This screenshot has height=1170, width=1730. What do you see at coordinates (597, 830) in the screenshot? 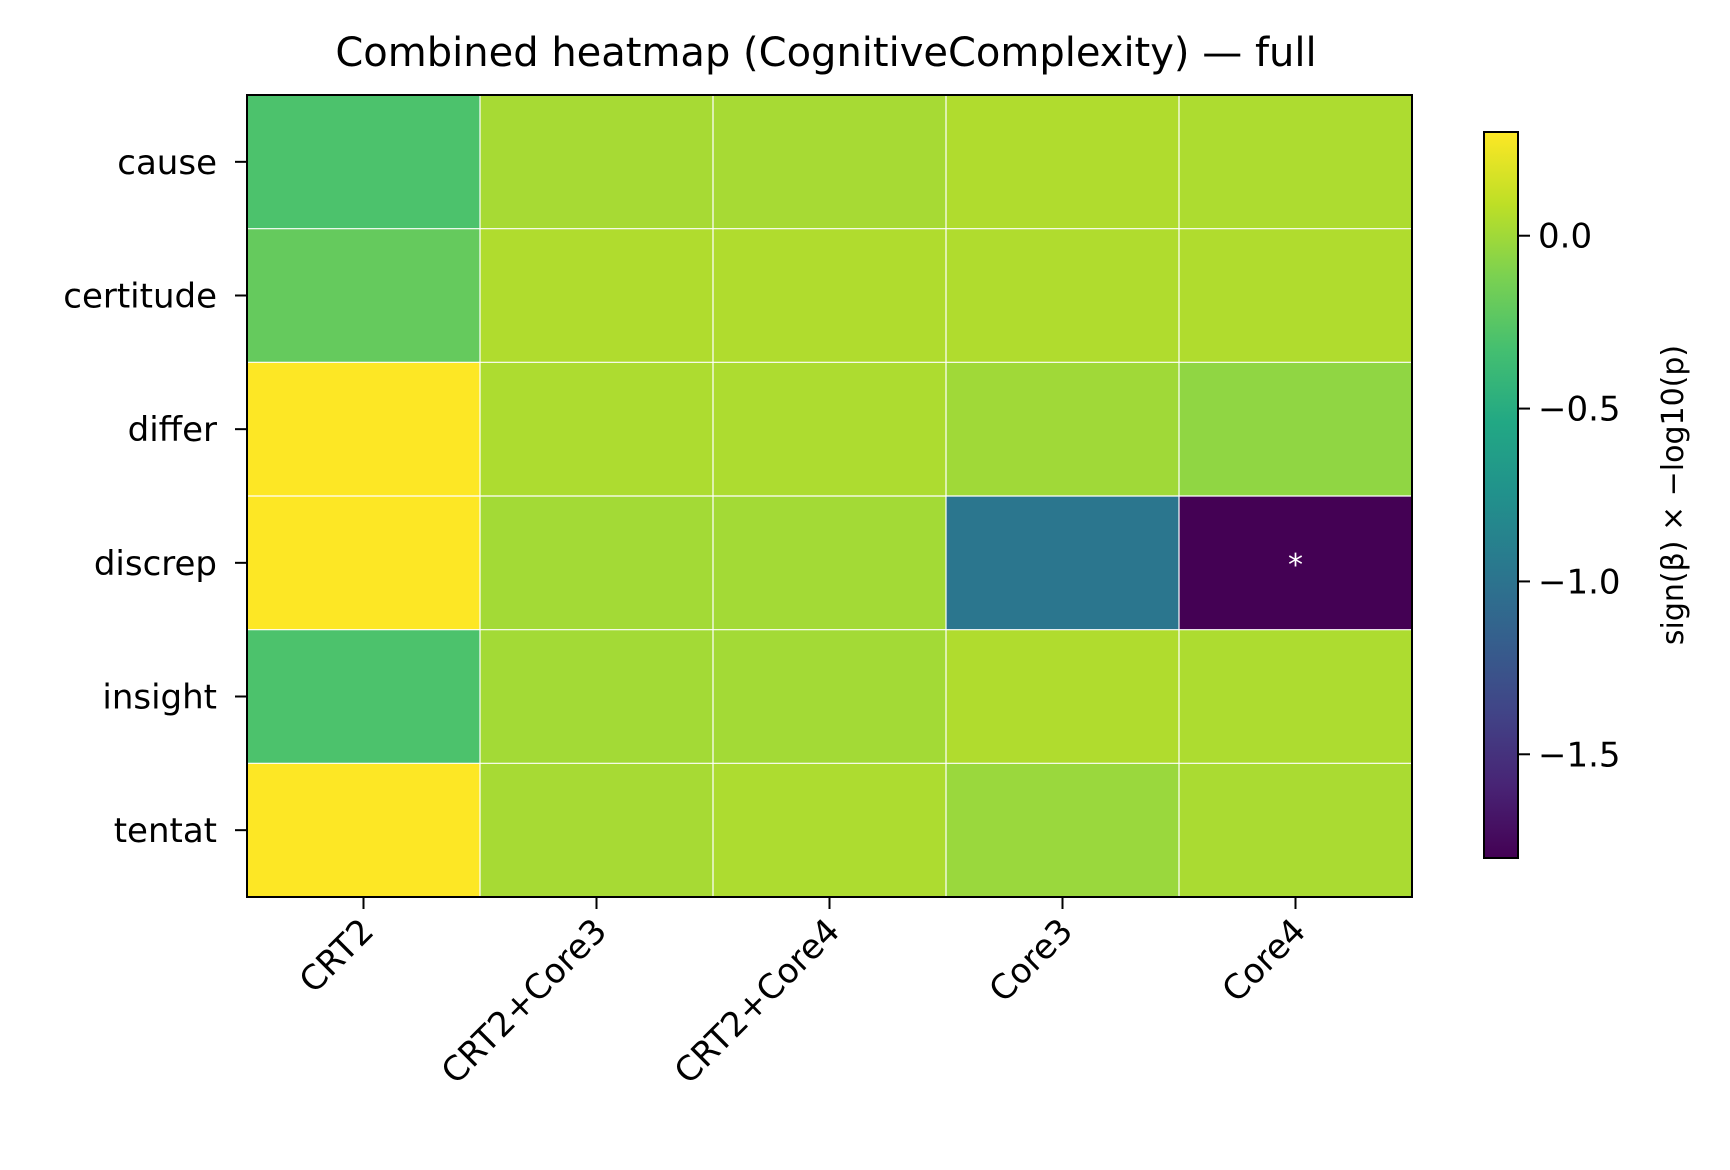
I see `heatmap-cell-tentat-CRT2+Core3` at bounding box center [597, 830].